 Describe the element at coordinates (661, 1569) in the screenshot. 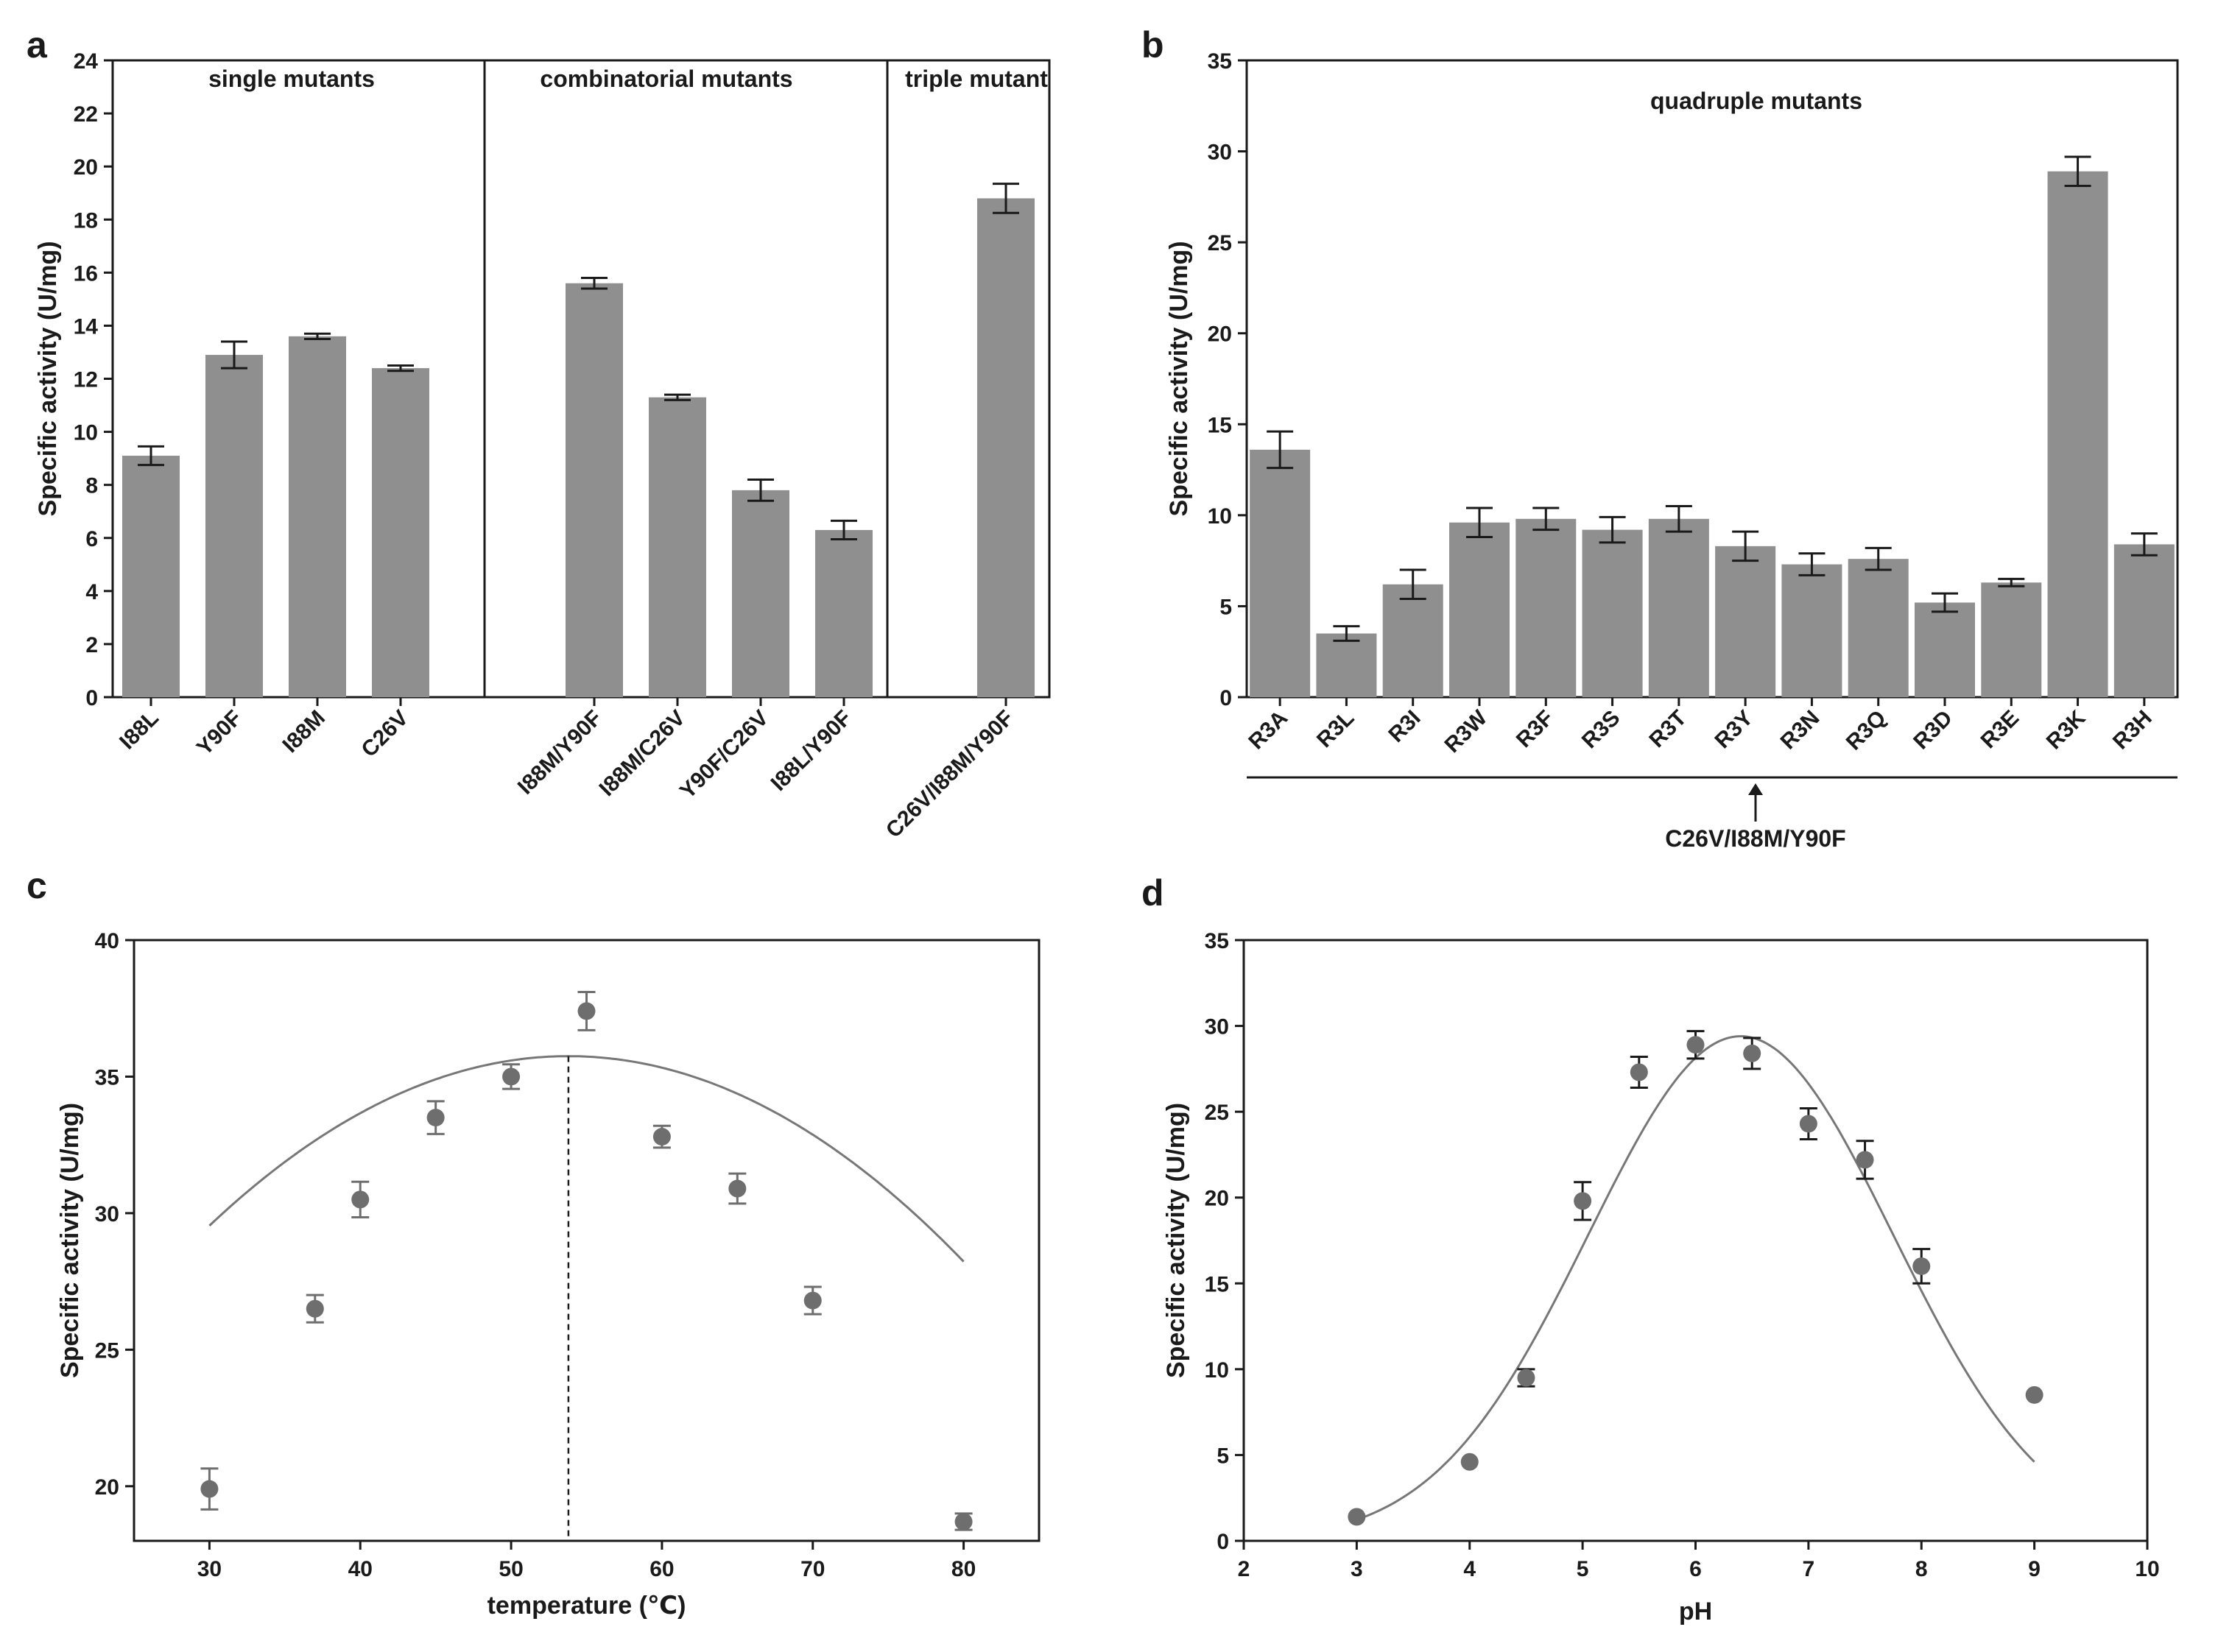

I see `panel-c-x-tick-label: 60` at that location.